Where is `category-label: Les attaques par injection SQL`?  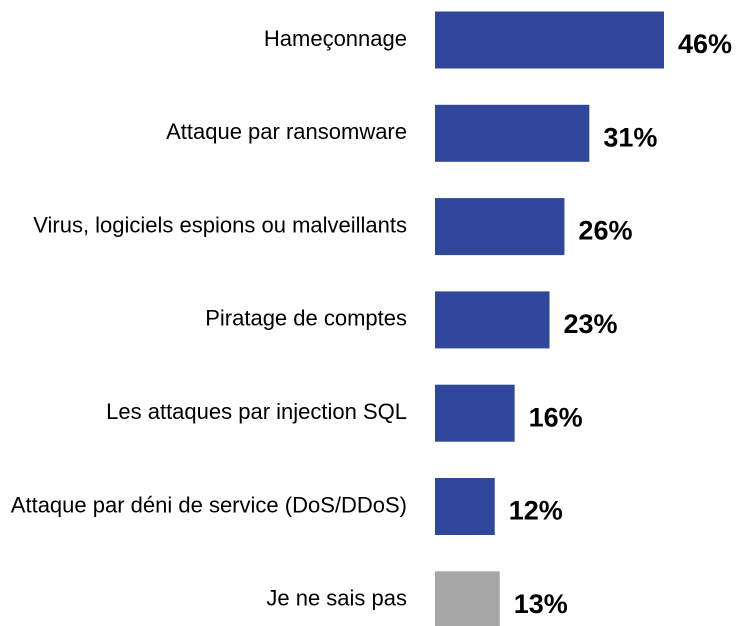 category-label: Les attaques par injection SQL is located at coordinates (256, 411).